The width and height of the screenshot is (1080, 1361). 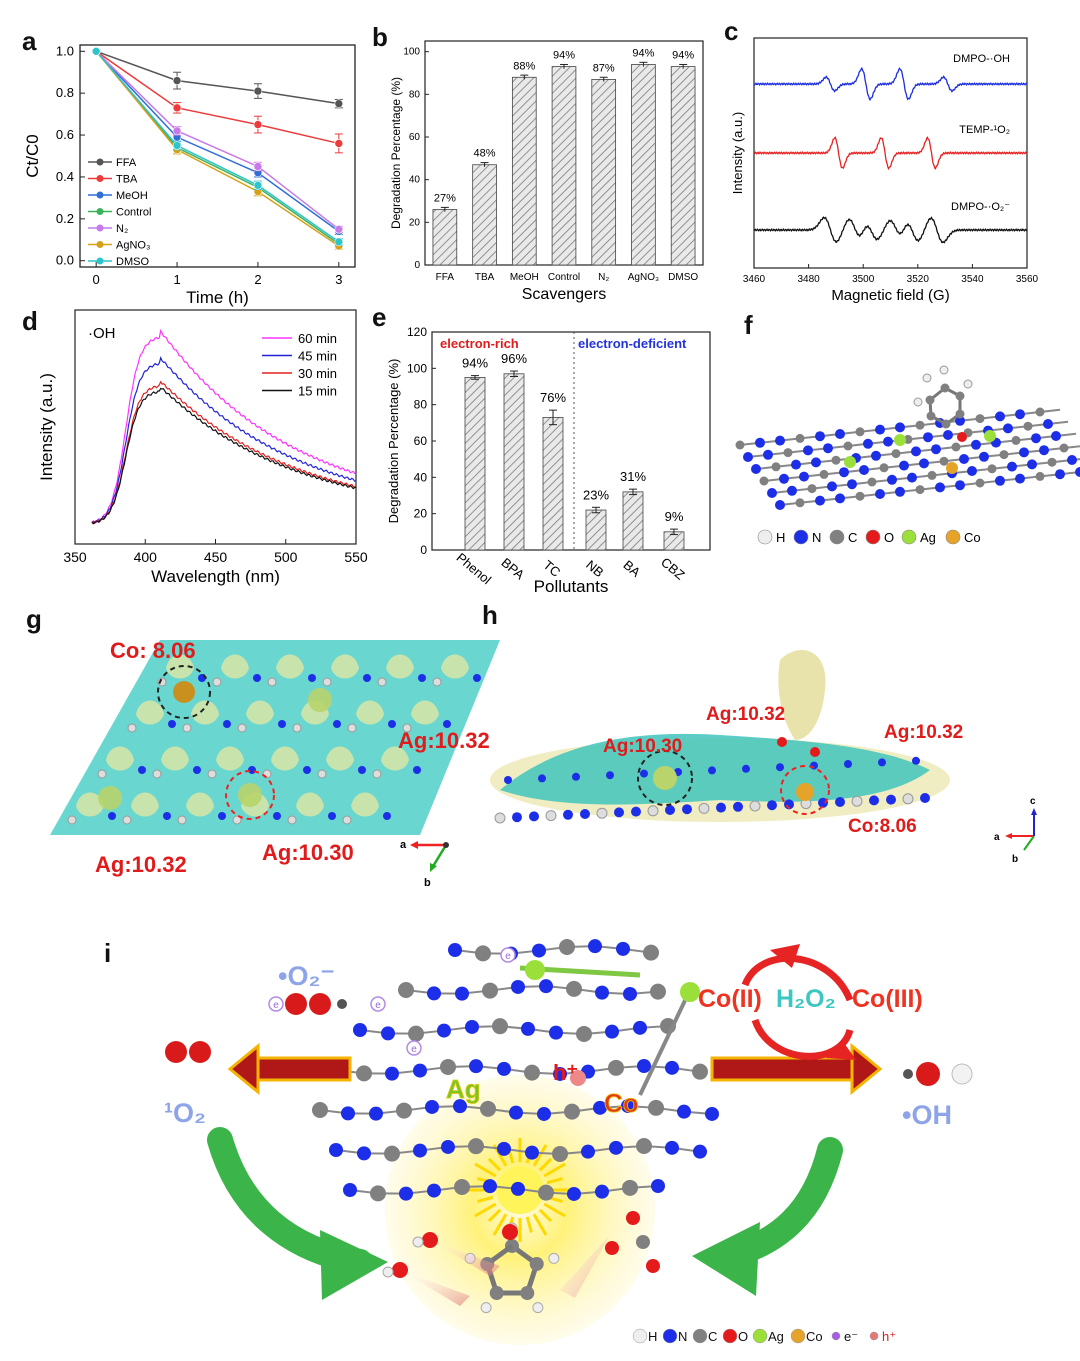 What do you see at coordinates (665, 1042) in the screenshot?
I see `co-bond` at bounding box center [665, 1042].